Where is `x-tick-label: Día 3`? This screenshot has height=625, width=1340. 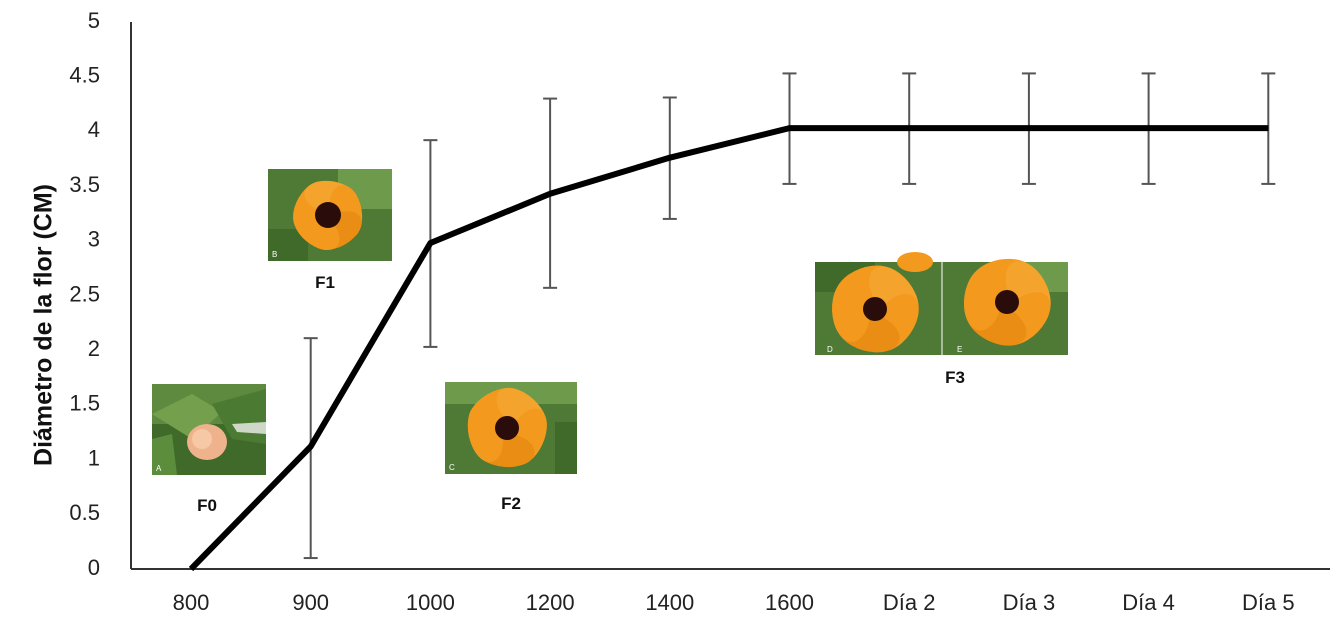
x-tick-label: Día 3 is located at coordinates (1029, 602).